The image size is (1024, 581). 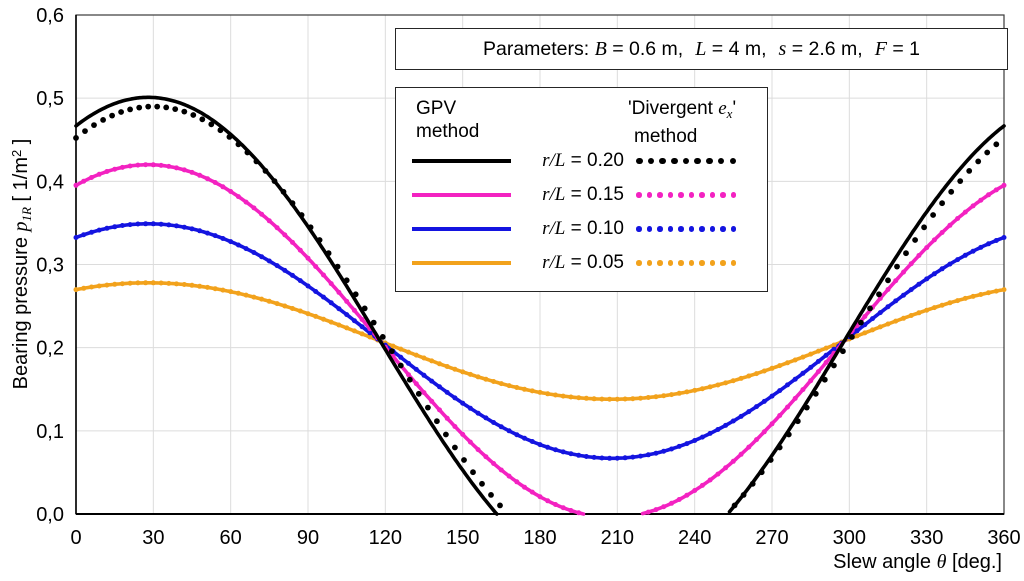 I want to click on x-tick-label: 90, so click(x=308, y=538).